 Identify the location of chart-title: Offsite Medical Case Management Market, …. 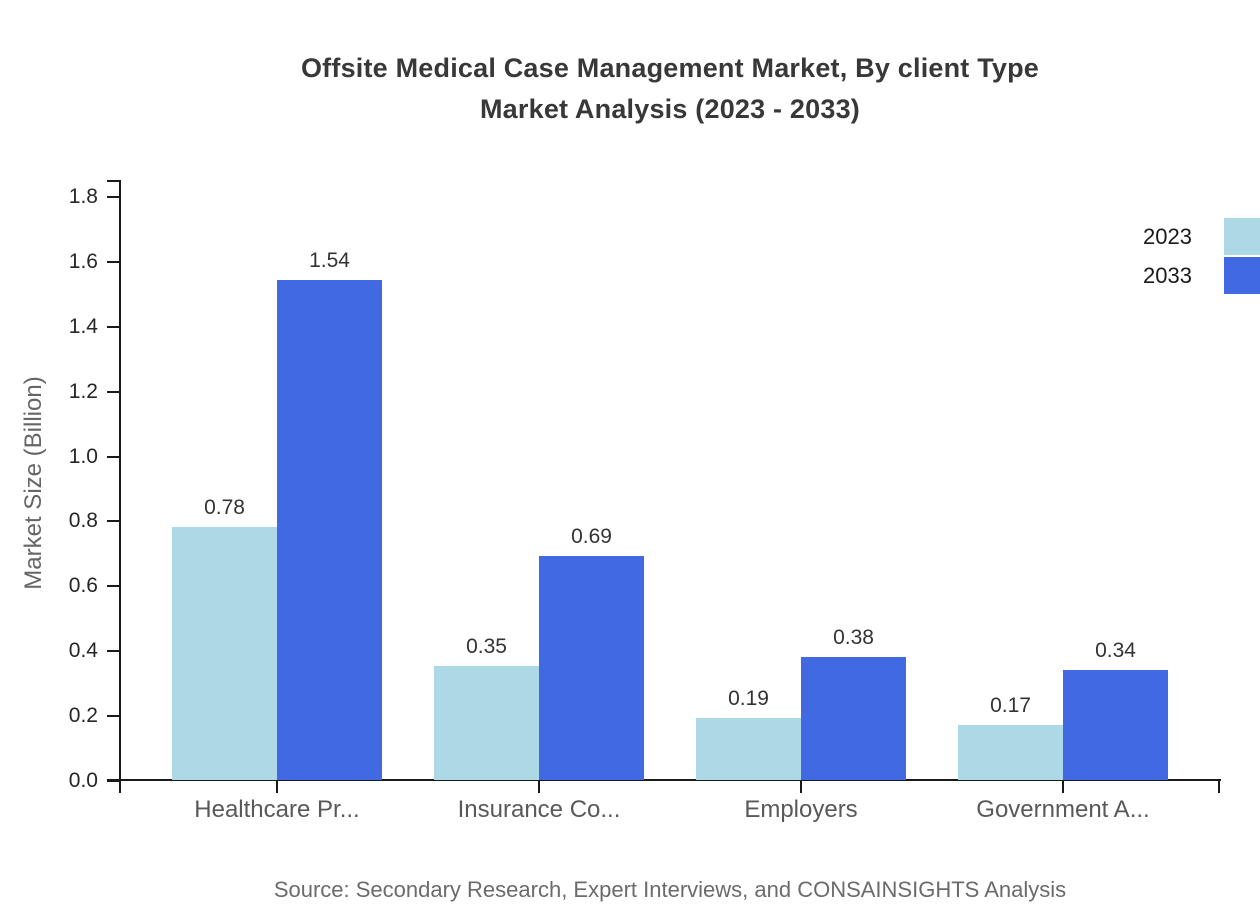
(670, 89).